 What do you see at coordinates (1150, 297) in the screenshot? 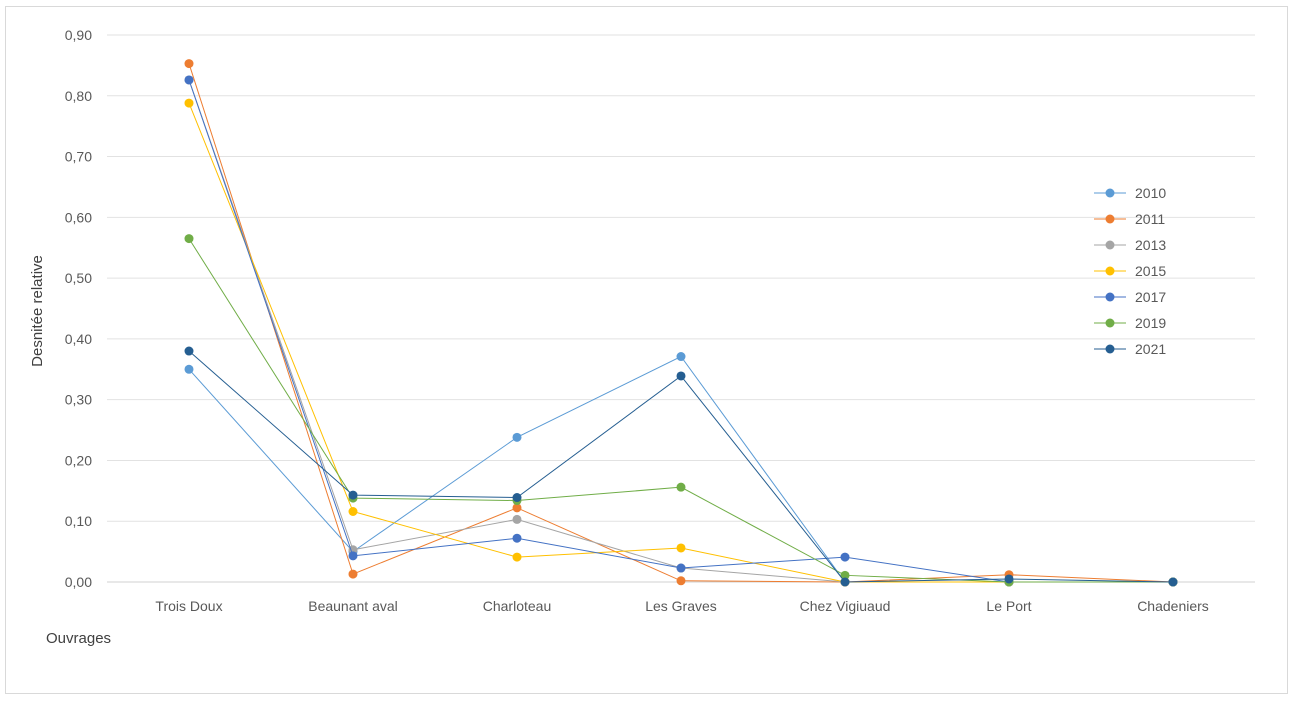
I see `legend-label: 2017` at bounding box center [1150, 297].